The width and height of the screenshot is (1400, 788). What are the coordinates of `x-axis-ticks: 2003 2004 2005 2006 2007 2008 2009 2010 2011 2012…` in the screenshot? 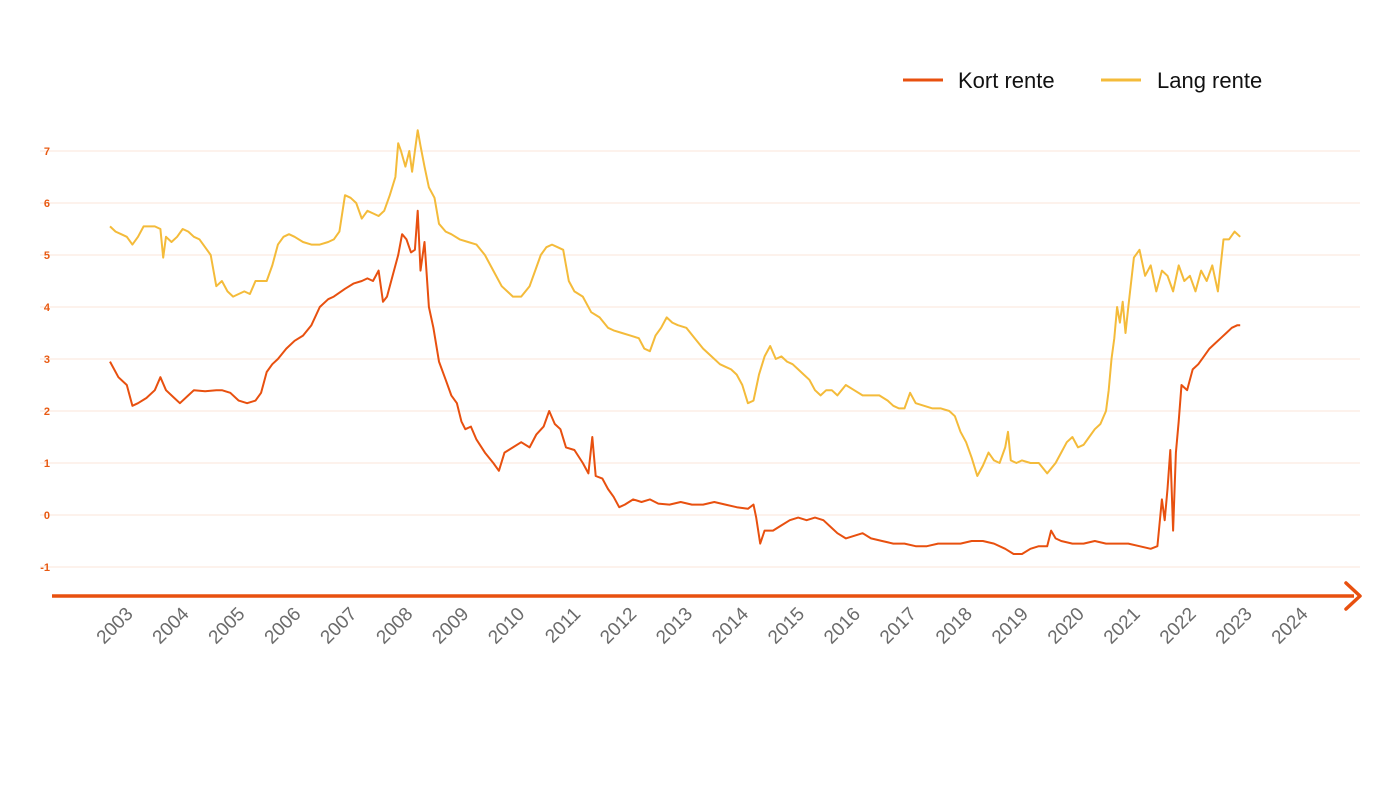 It's located at (703, 625).